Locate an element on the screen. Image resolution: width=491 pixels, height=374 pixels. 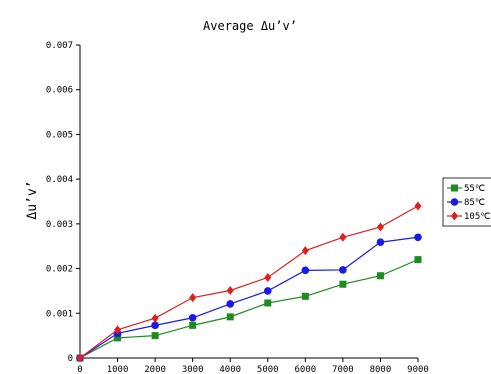
y-tick-label: 0.005 is located at coordinates (59, 135).